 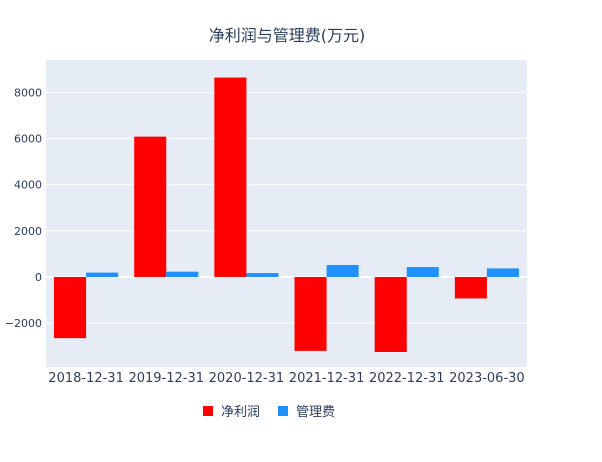 I want to click on x-tick-label: 2021-12-31, so click(x=327, y=378).